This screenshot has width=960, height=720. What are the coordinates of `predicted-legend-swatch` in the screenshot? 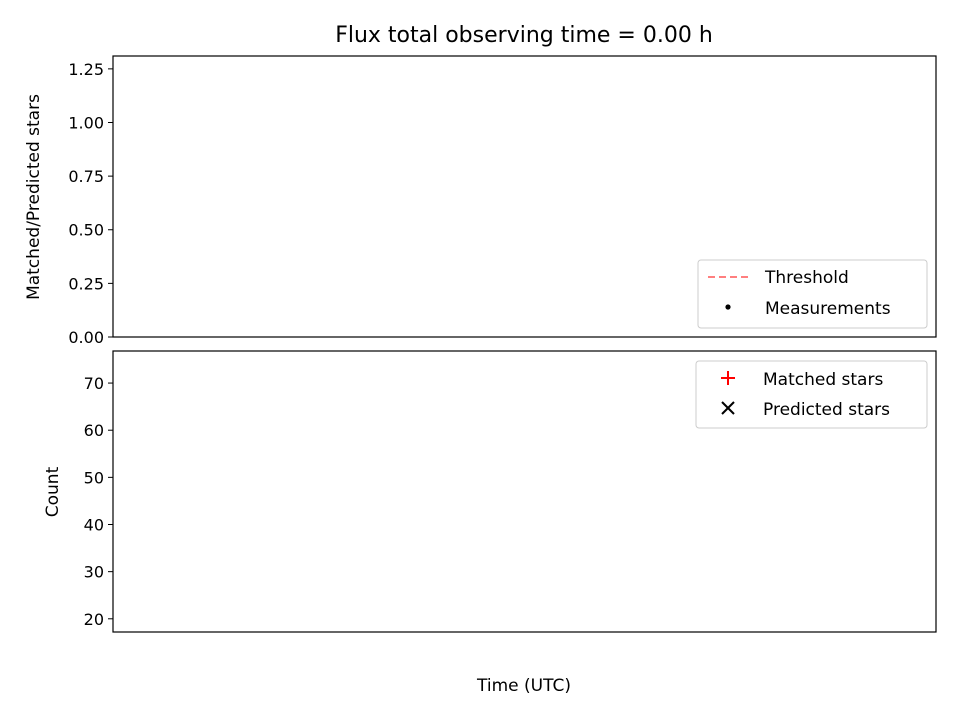 It's located at (728, 408).